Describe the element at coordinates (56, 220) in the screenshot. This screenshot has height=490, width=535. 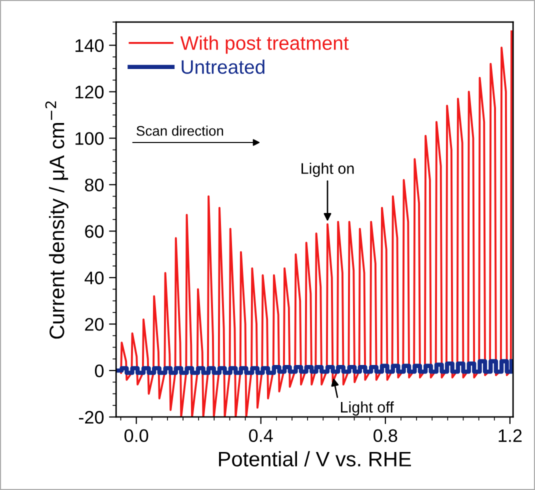
I see `y-axis-title: Current density / μA cm$^{−2}$` at that location.